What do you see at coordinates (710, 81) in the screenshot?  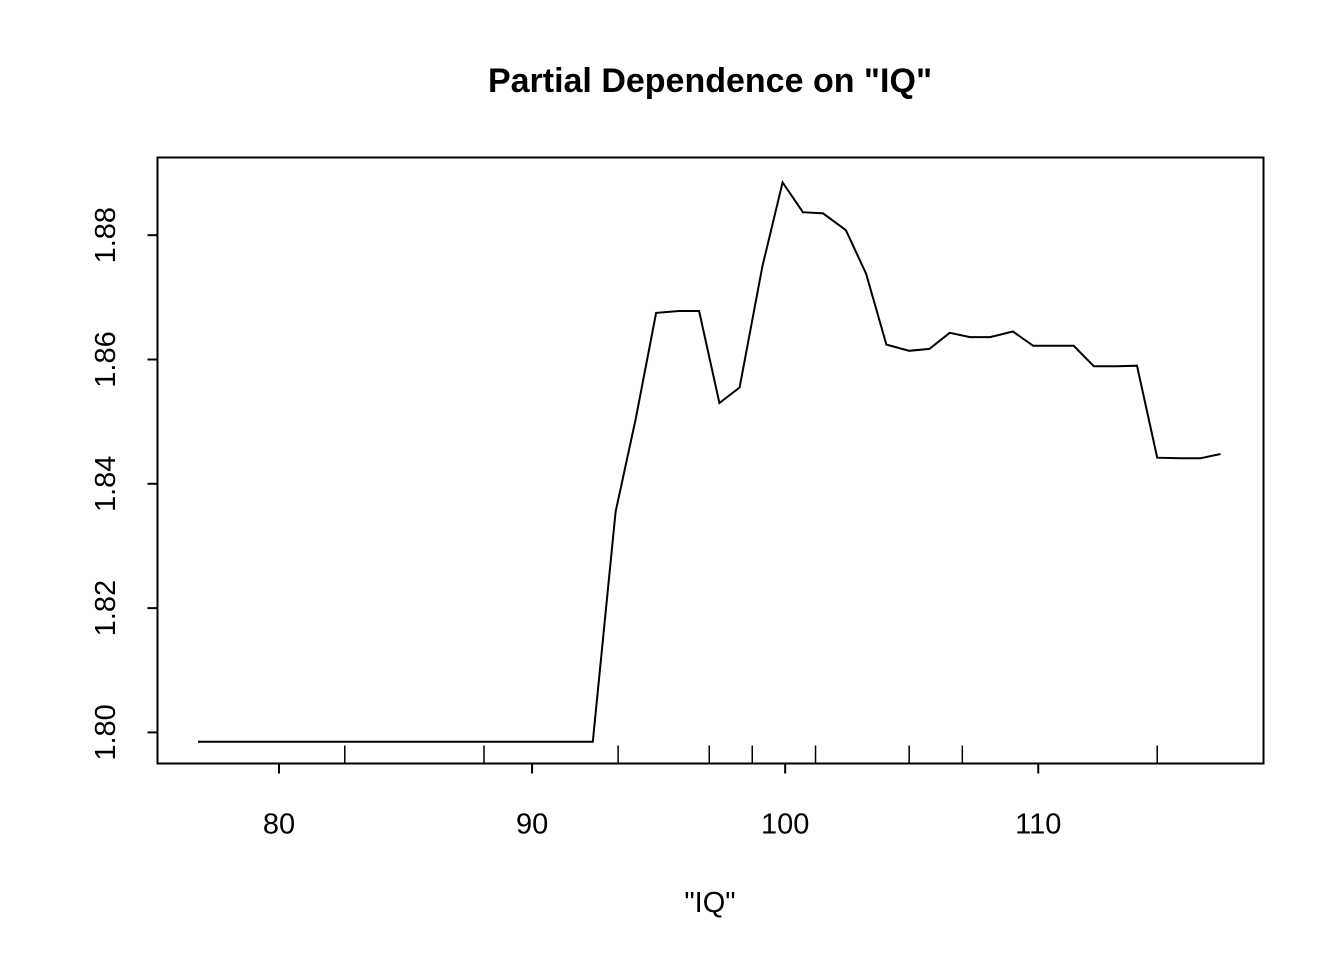 I see `chart-title: Partial Dependence on "IQ"` at bounding box center [710, 81].